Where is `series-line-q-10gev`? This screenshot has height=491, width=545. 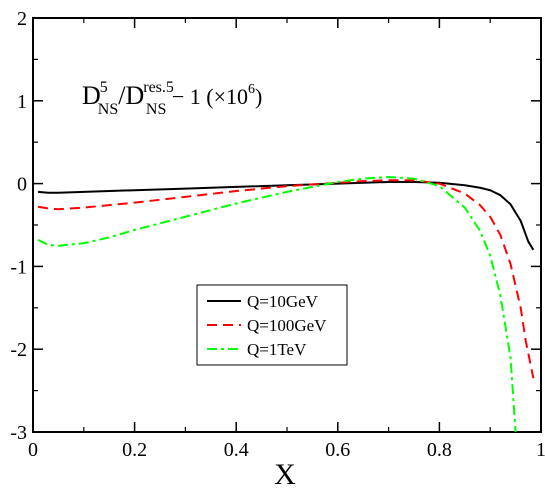 series-line-q-10gev is located at coordinates (286, 215).